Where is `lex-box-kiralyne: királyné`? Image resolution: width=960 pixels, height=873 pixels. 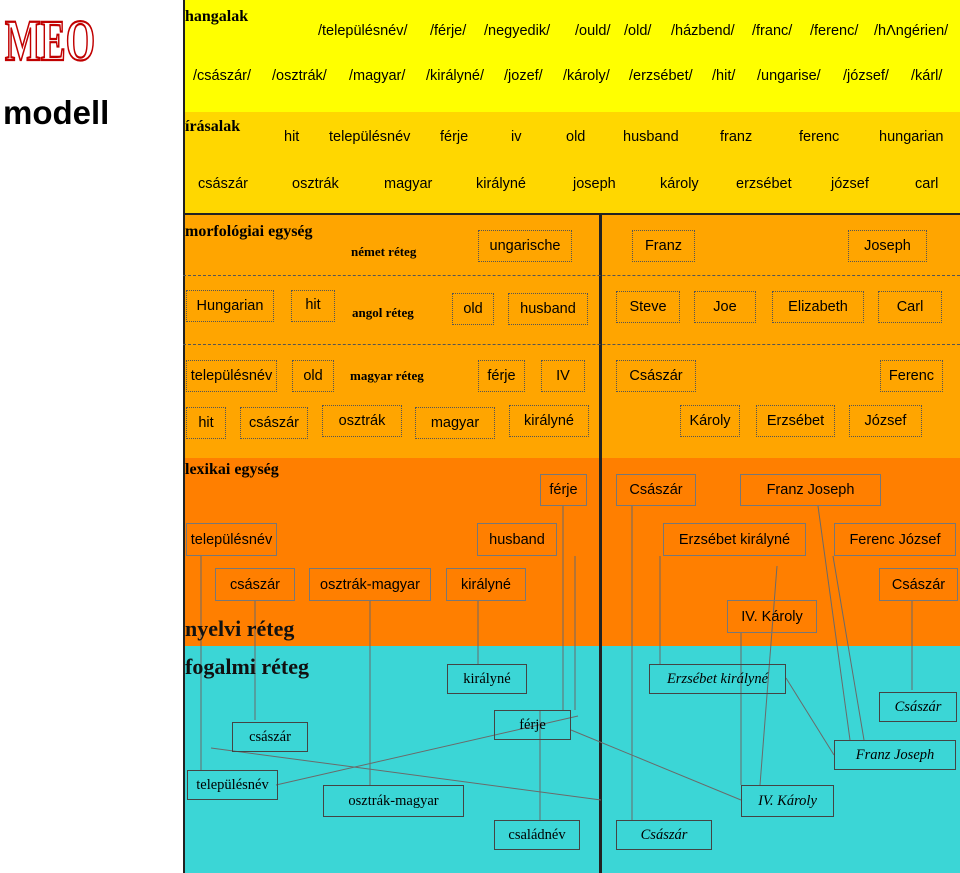 lex-box-kiralyne: királyné is located at coordinates (486, 584).